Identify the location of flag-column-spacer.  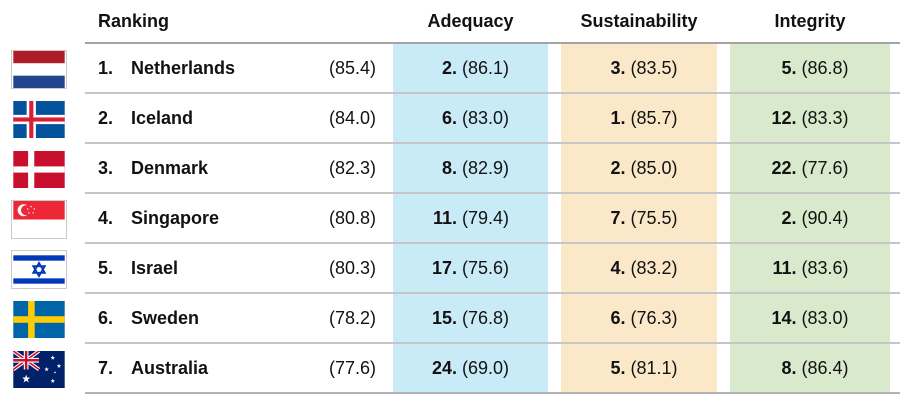
(42, 22).